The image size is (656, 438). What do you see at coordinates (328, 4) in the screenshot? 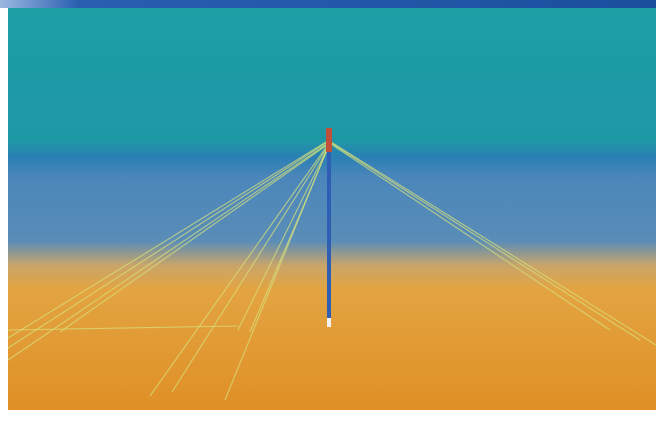
I see `top-bar` at bounding box center [328, 4].